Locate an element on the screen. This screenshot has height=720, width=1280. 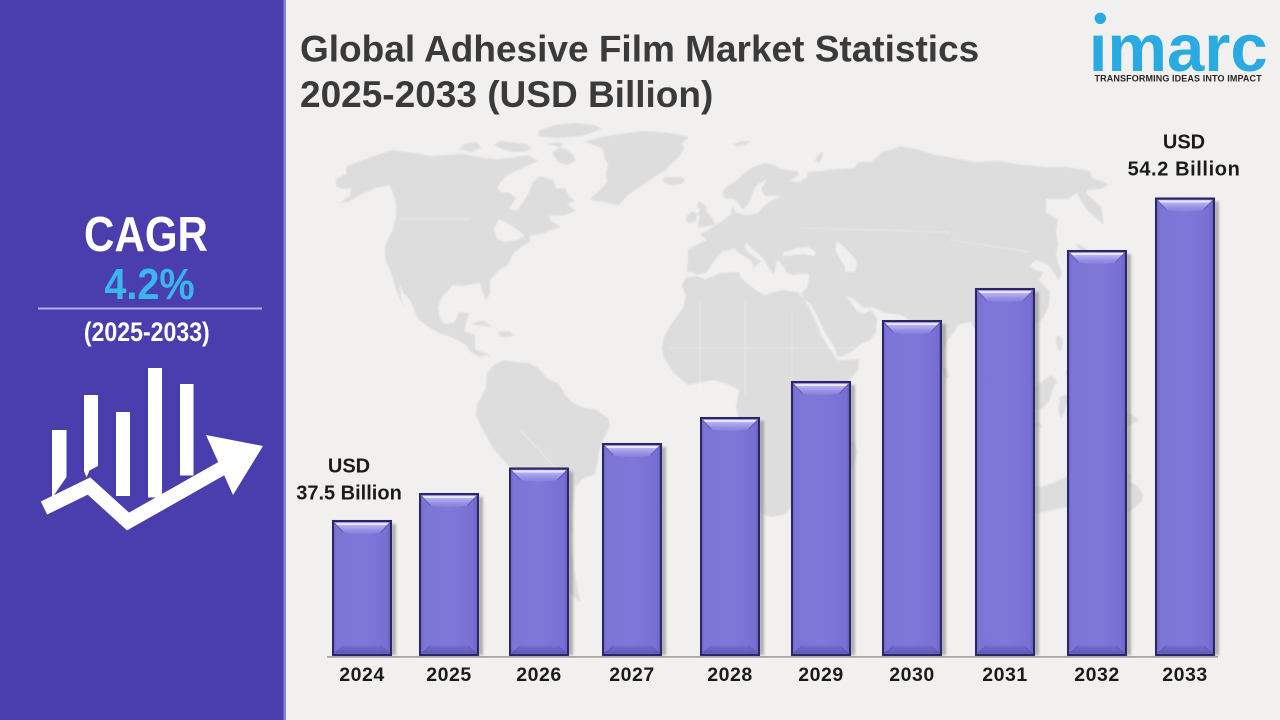
svg-text: 2025 is located at coordinates (448, 675).